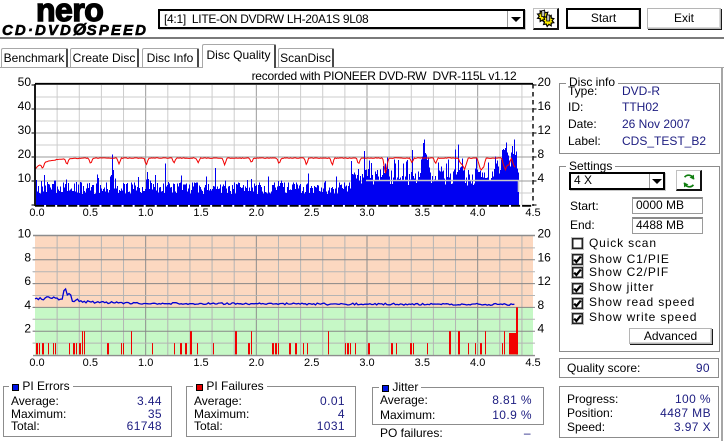 The image size is (724, 441). I want to click on svg-text: 30, so click(25, 130).